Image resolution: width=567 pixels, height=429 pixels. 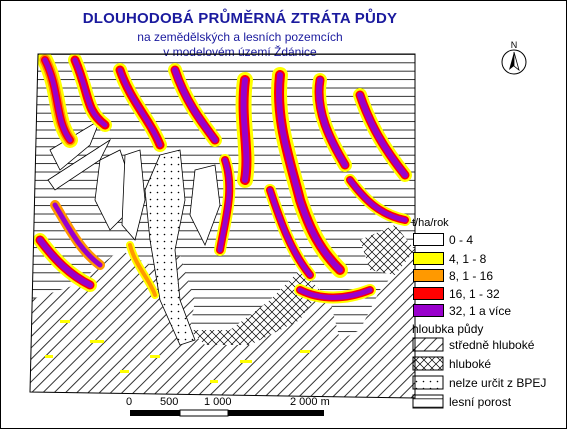 What do you see at coordinates (177, 351) in the screenshot?
I see `low-erosion-speckles` at bounding box center [177, 351].